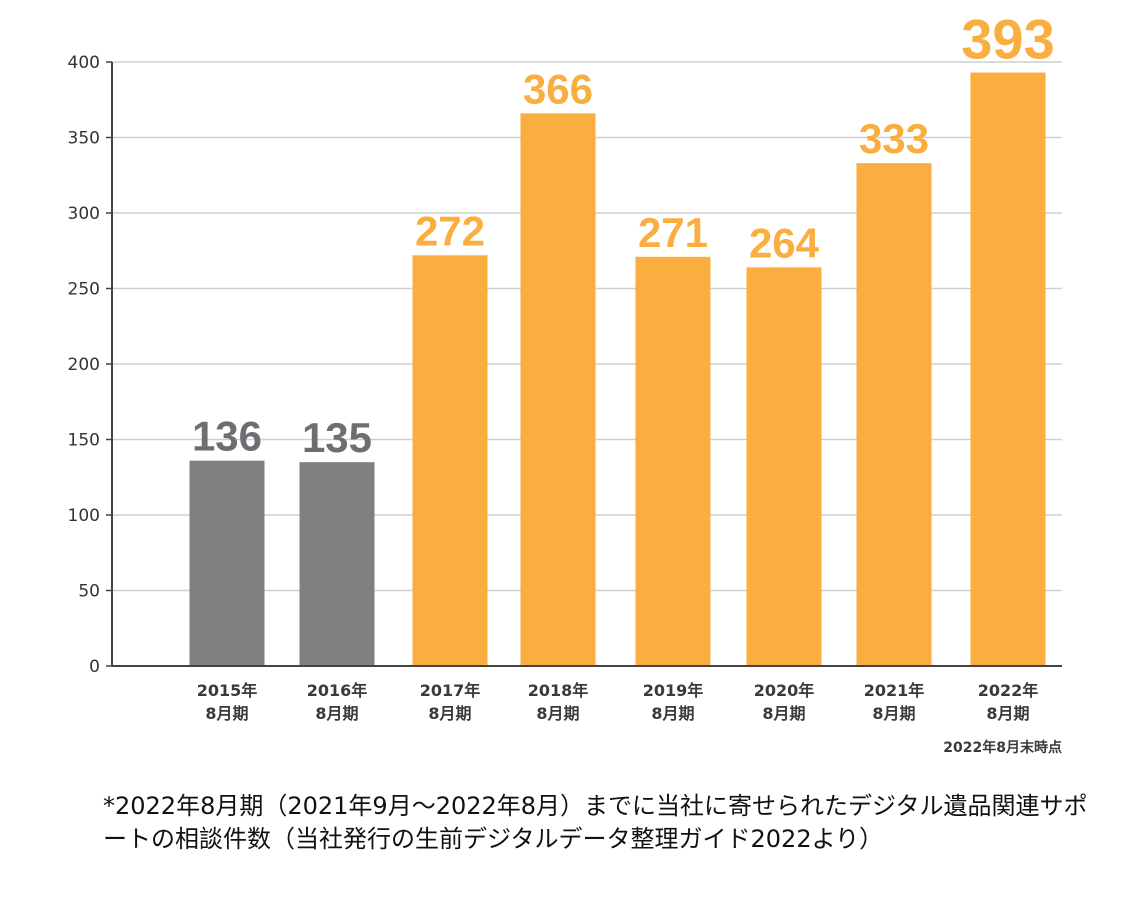  Describe the element at coordinates (450, 230) in the screenshot. I see `value-label: 272` at that location.